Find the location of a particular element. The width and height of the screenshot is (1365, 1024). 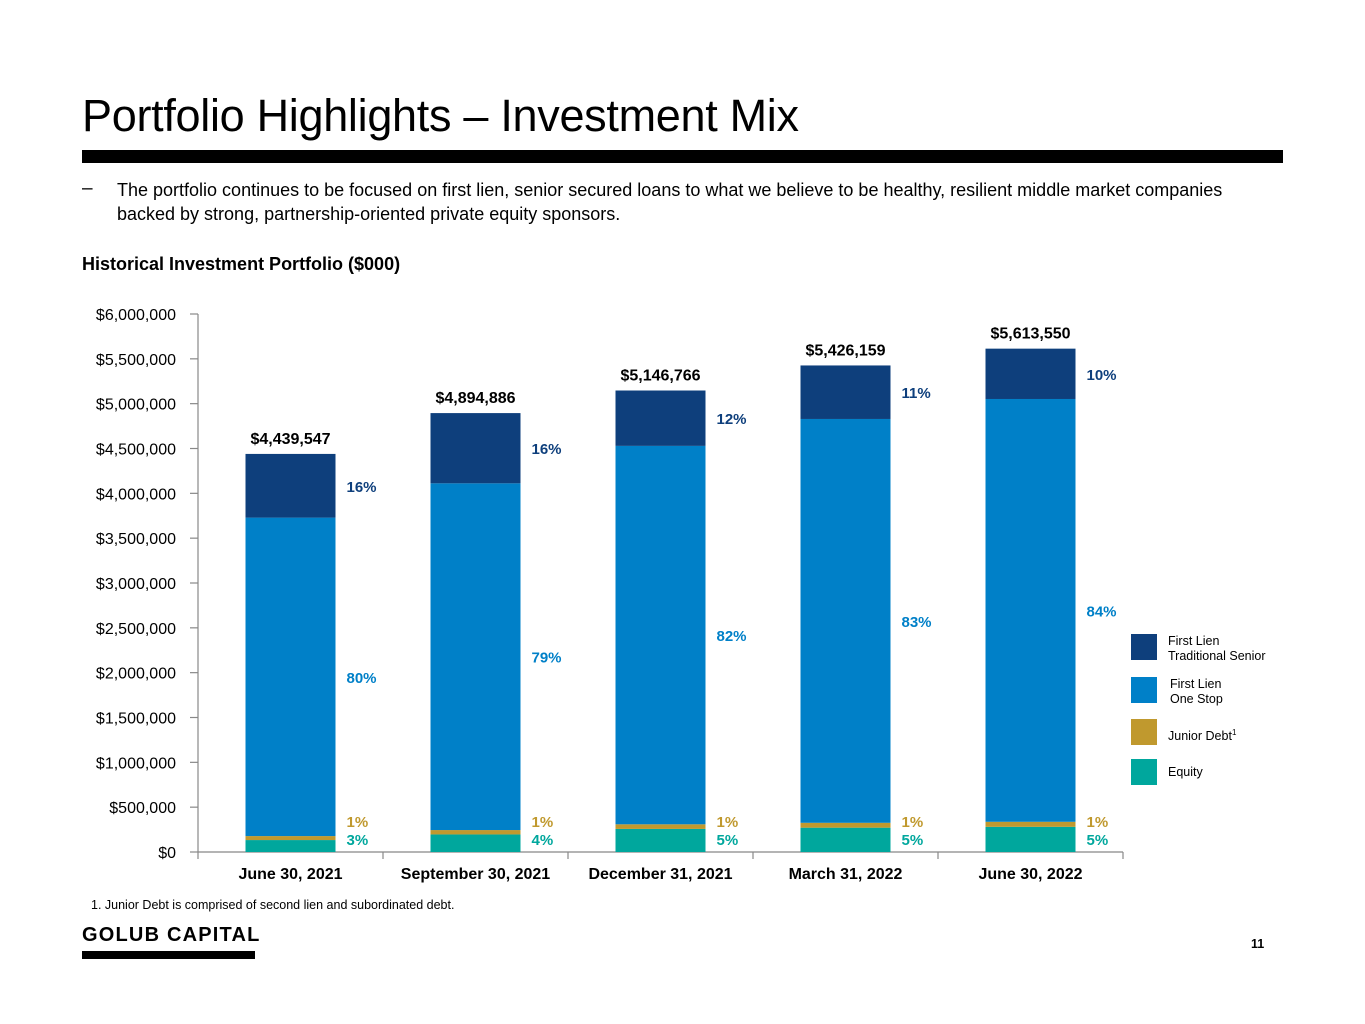

pct-label-first-lien-traditional-senior: 11% is located at coordinates (916, 393).